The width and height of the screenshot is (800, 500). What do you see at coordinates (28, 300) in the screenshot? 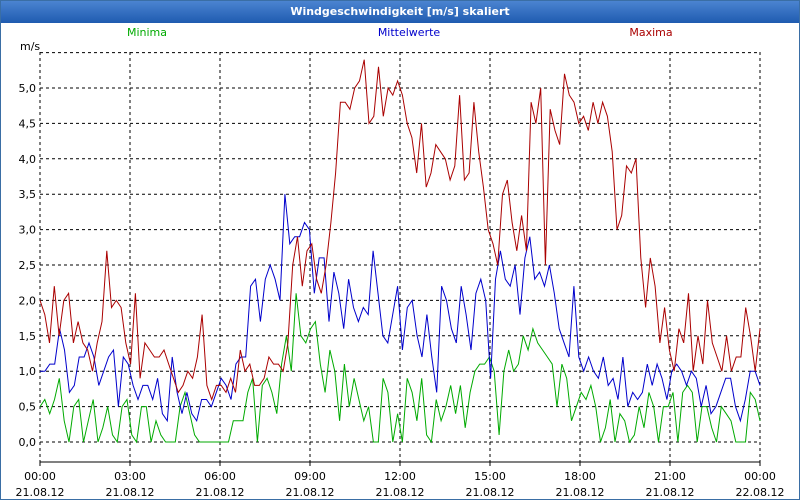
I see `y-tick-label: 2,0` at bounding box center [28, 300].